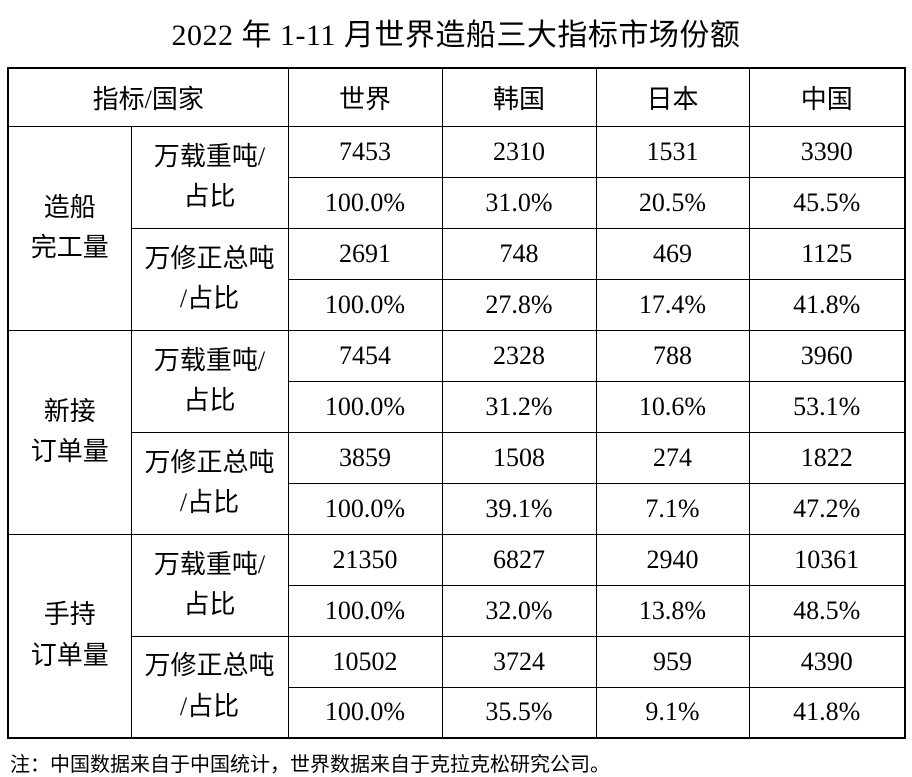 The height and width of the screenshot is (777, 912). I want to click on data-cell: 20.5%, so click(672, 202).